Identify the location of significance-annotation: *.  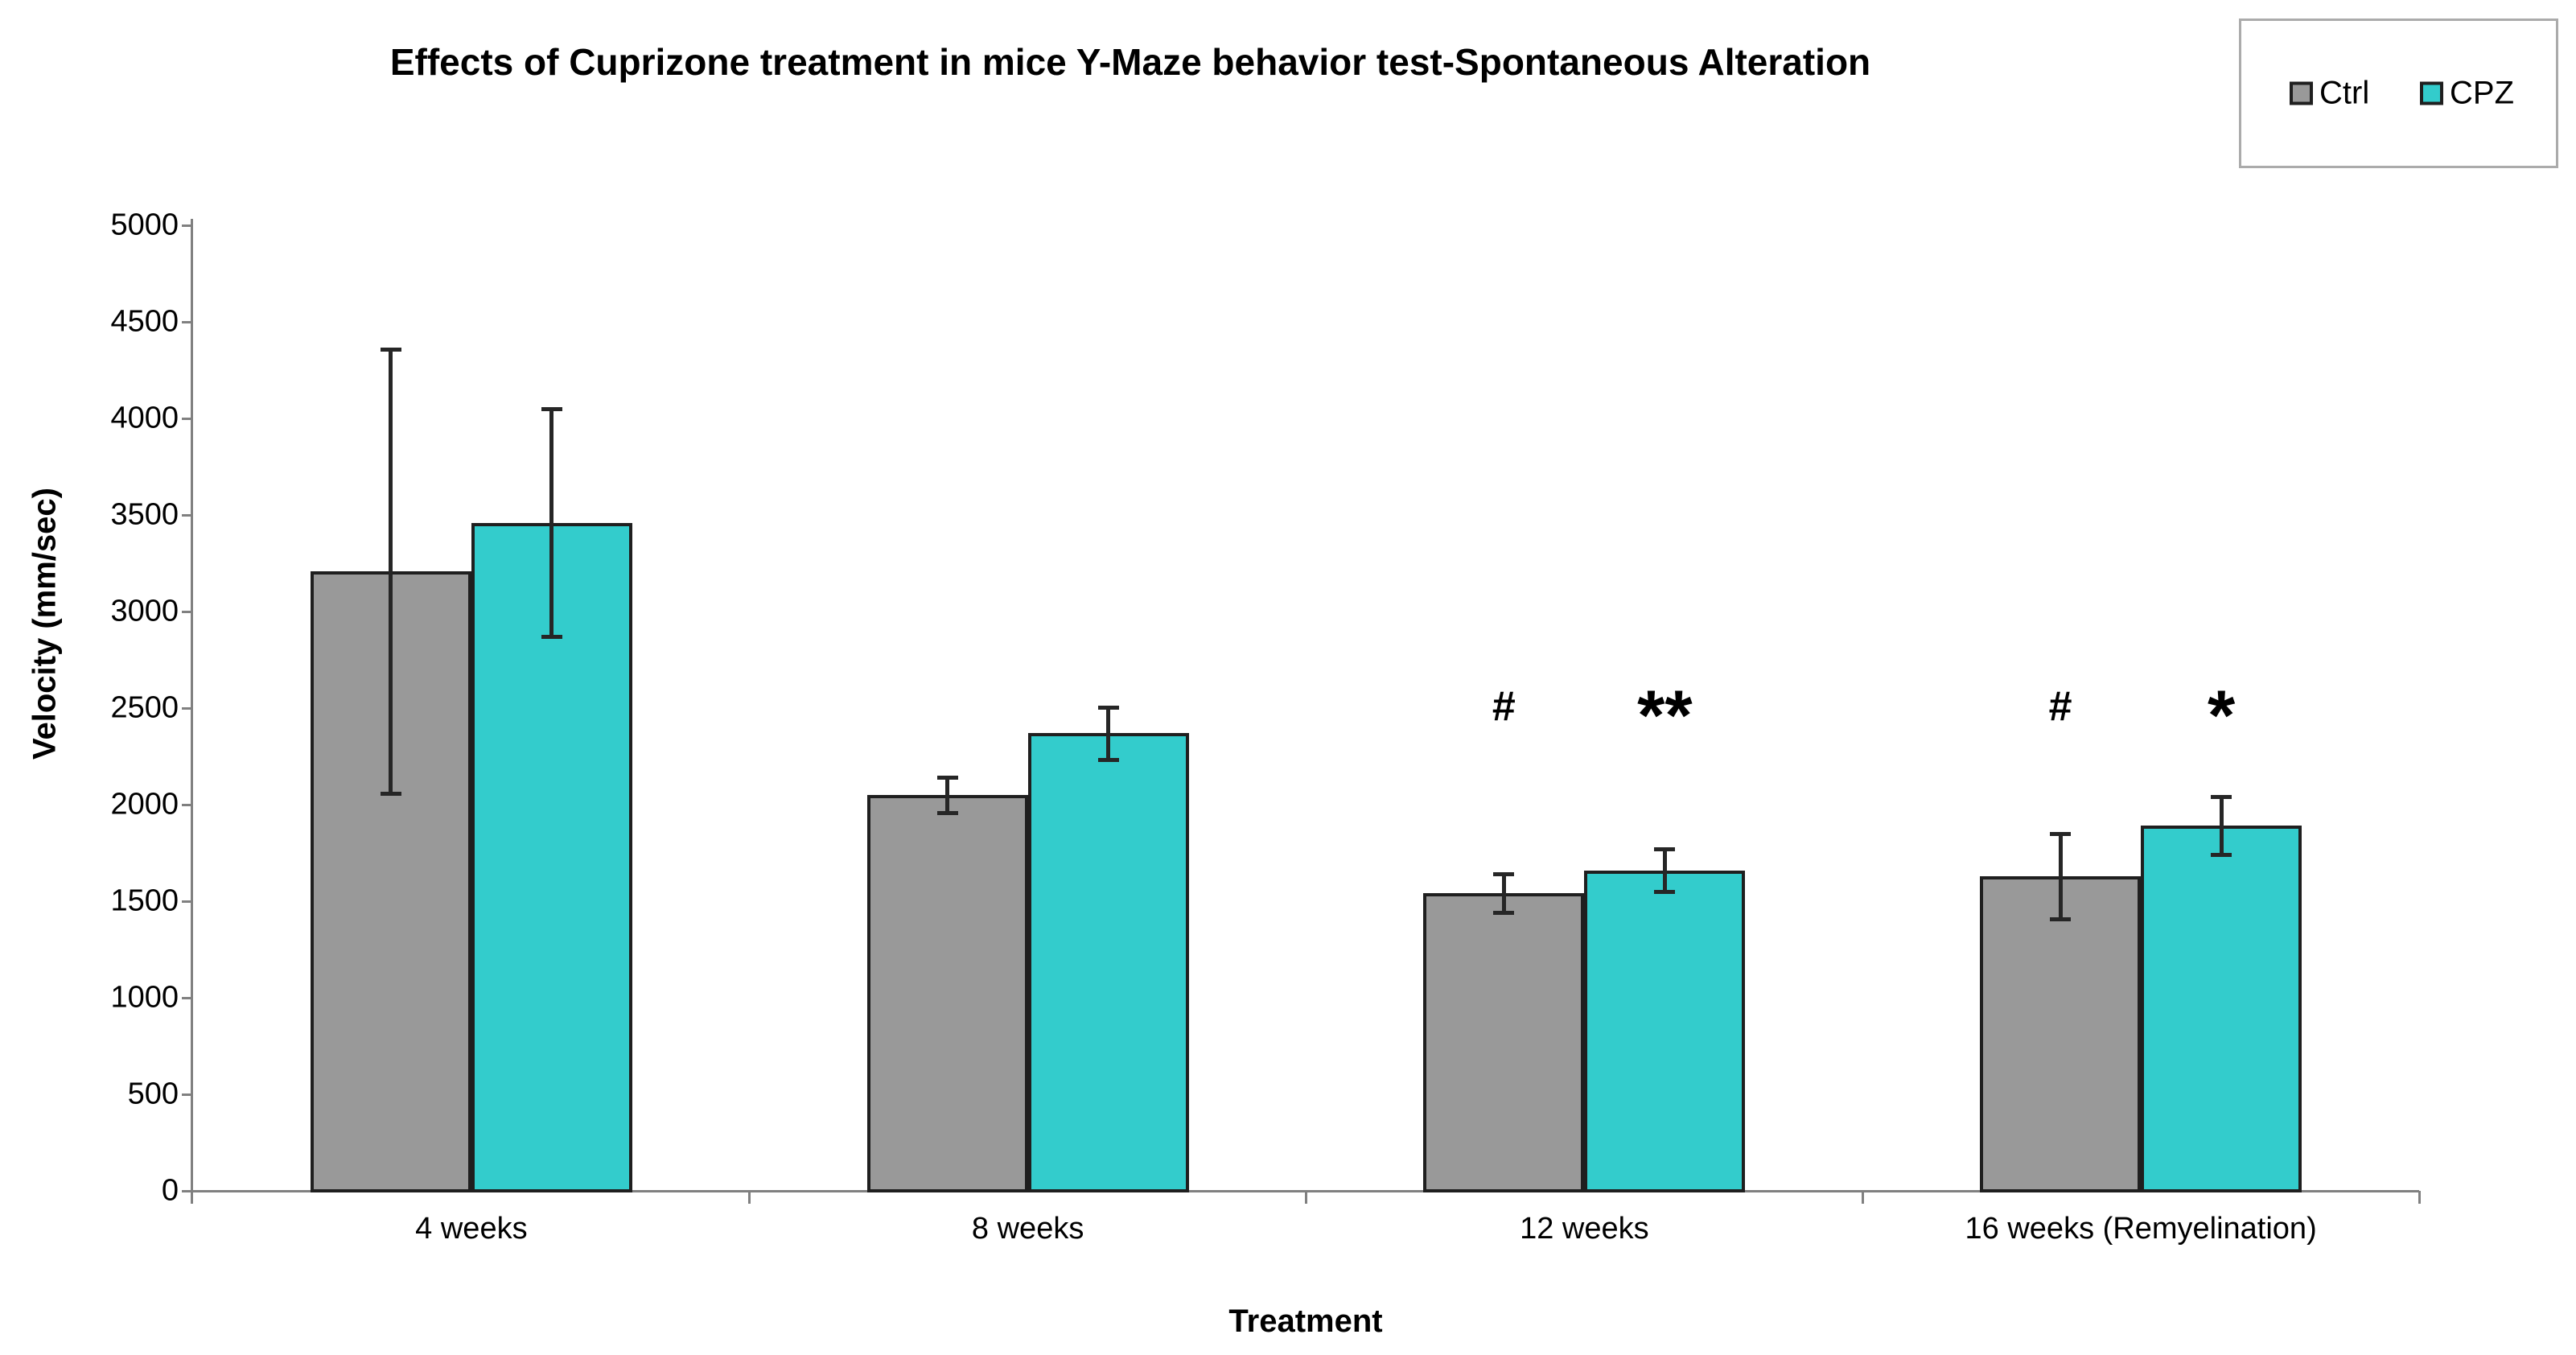
(2222, 715).